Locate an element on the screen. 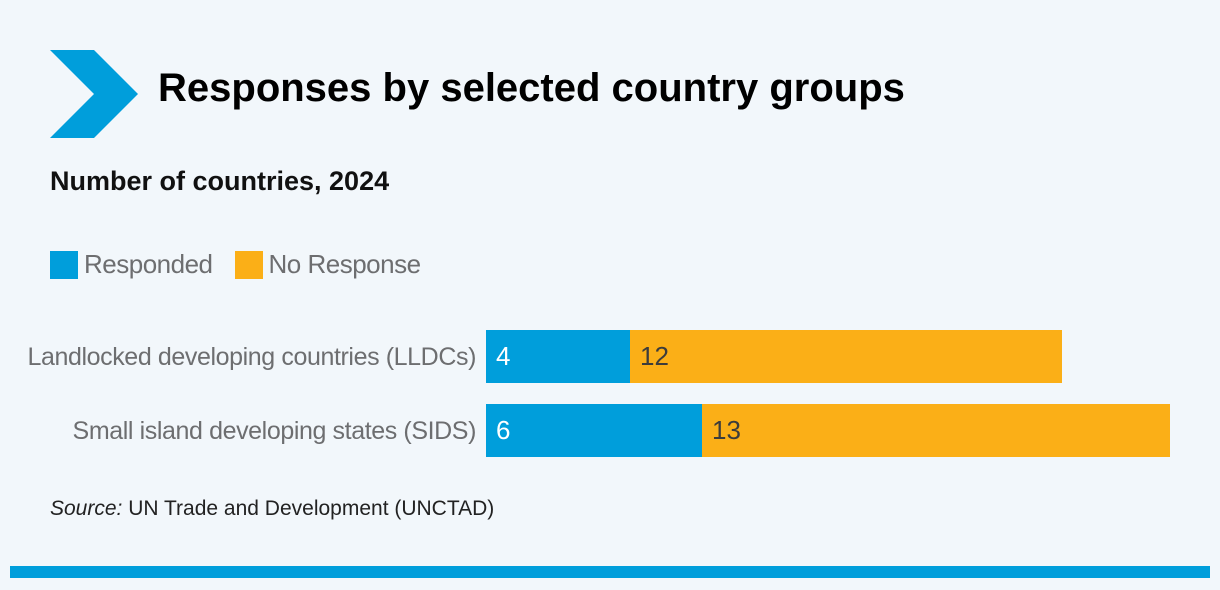  value-label: 6 is located at coordinates (503, 430).